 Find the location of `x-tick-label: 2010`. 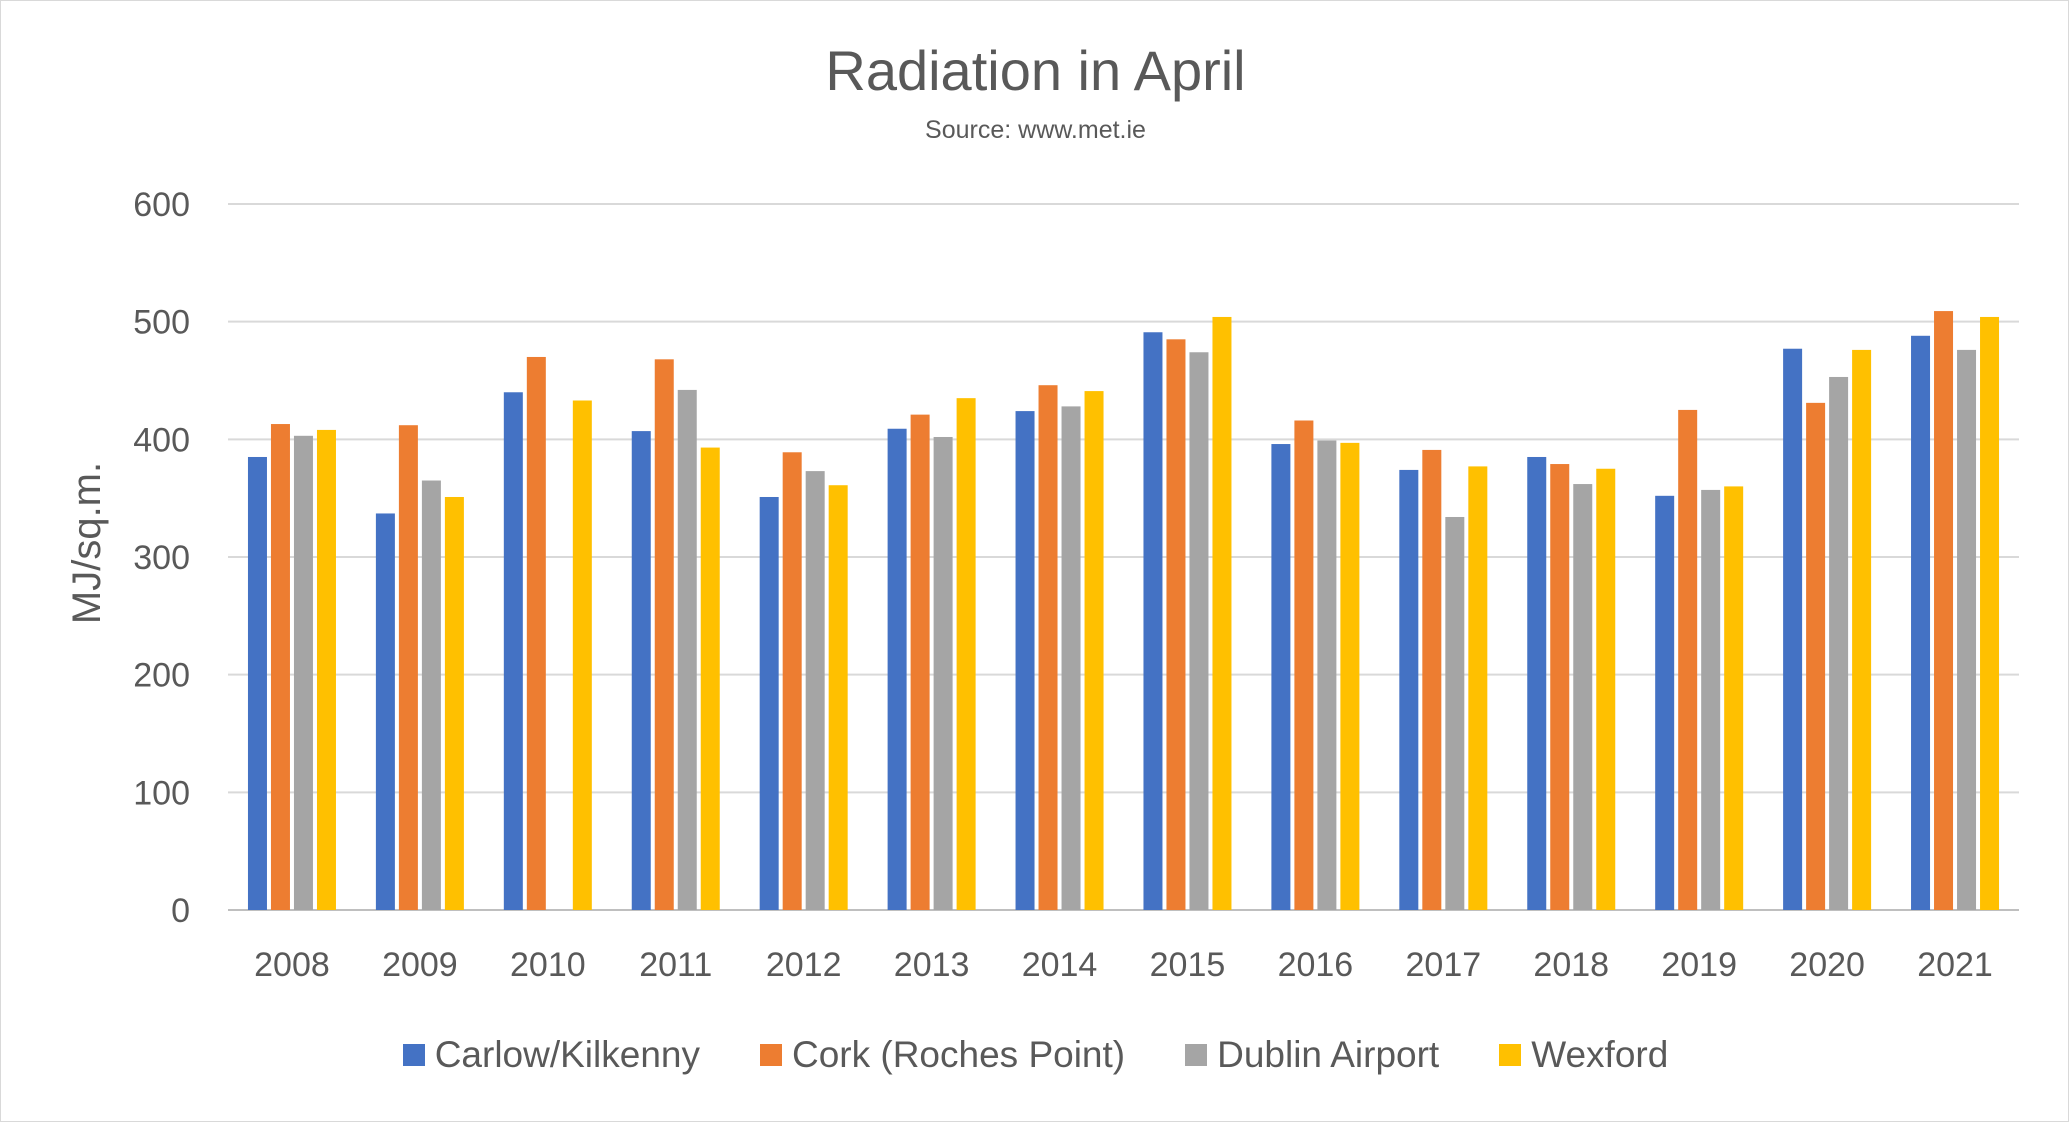

x-tick-label: 2010 is located at coordinates (548, 965).